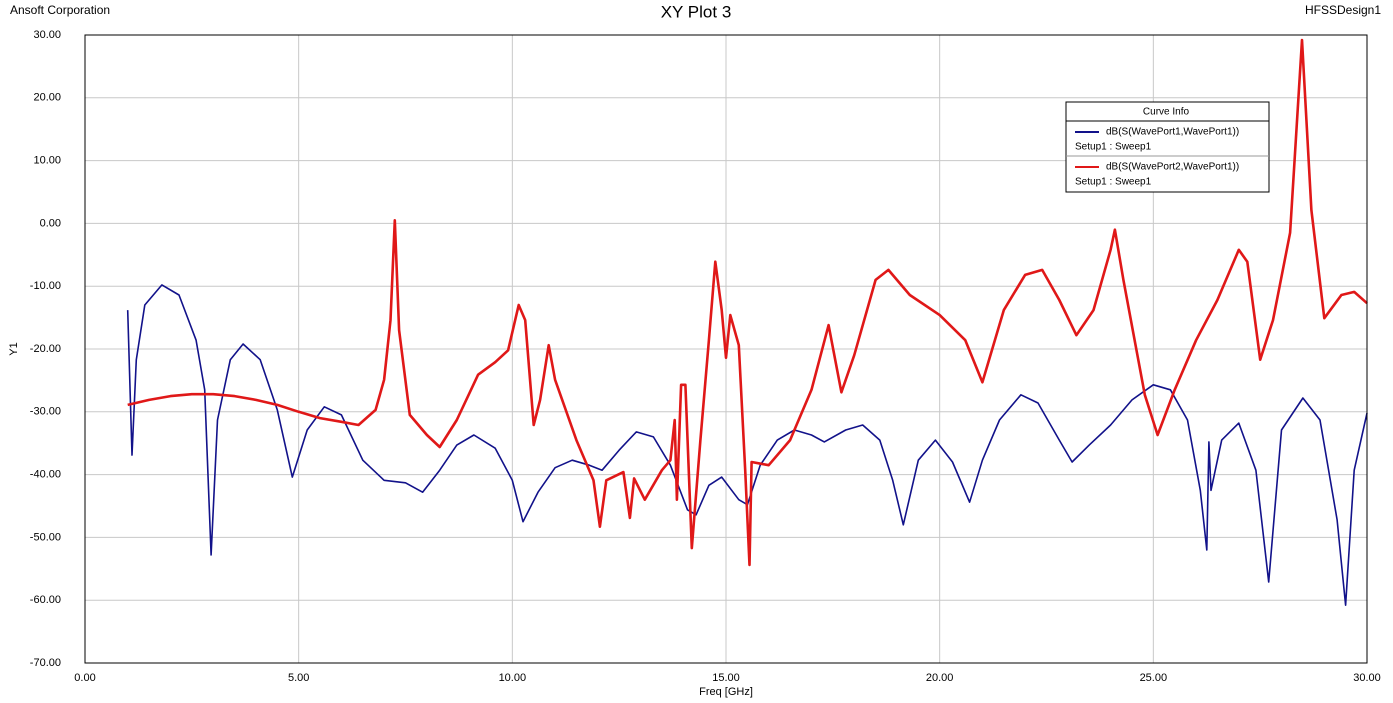  Describe the element at coordinates (1343, 10) in the screenshot. I see `design-name: HFSSDesign1` at that location.